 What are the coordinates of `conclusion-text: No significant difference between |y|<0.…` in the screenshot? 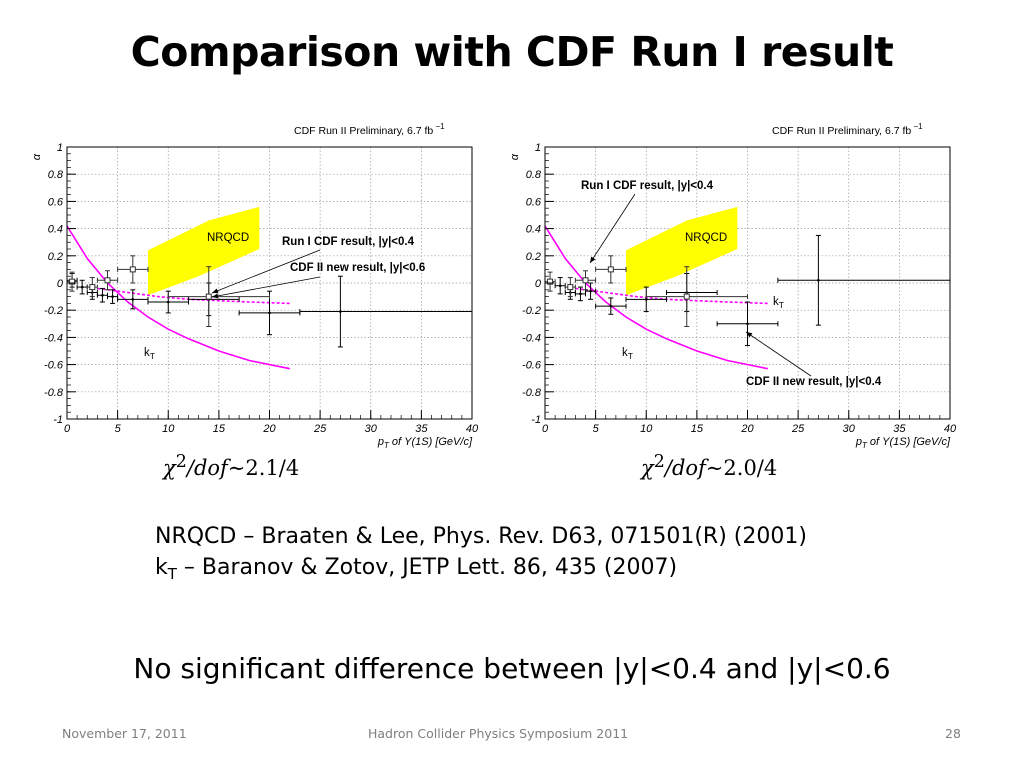 It's located at (512, 668).